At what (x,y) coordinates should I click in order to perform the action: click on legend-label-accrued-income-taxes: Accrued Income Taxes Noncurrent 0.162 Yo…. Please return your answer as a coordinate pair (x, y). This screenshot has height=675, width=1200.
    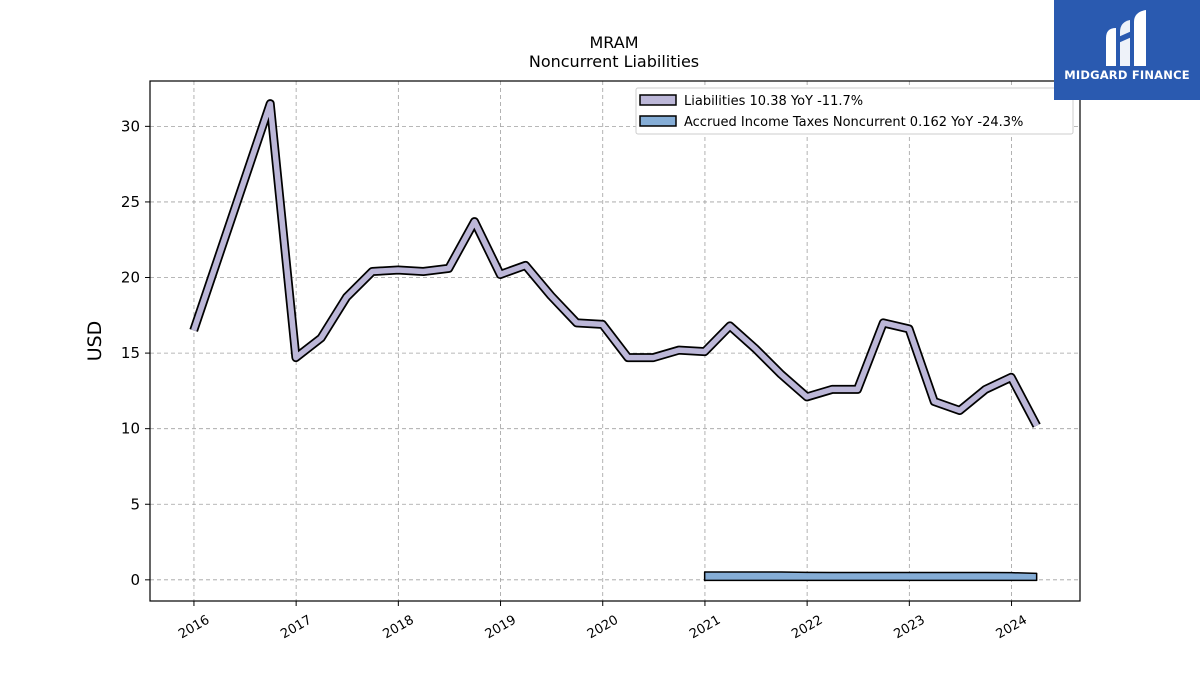
    Looking at the image, I should click on (853, 122).